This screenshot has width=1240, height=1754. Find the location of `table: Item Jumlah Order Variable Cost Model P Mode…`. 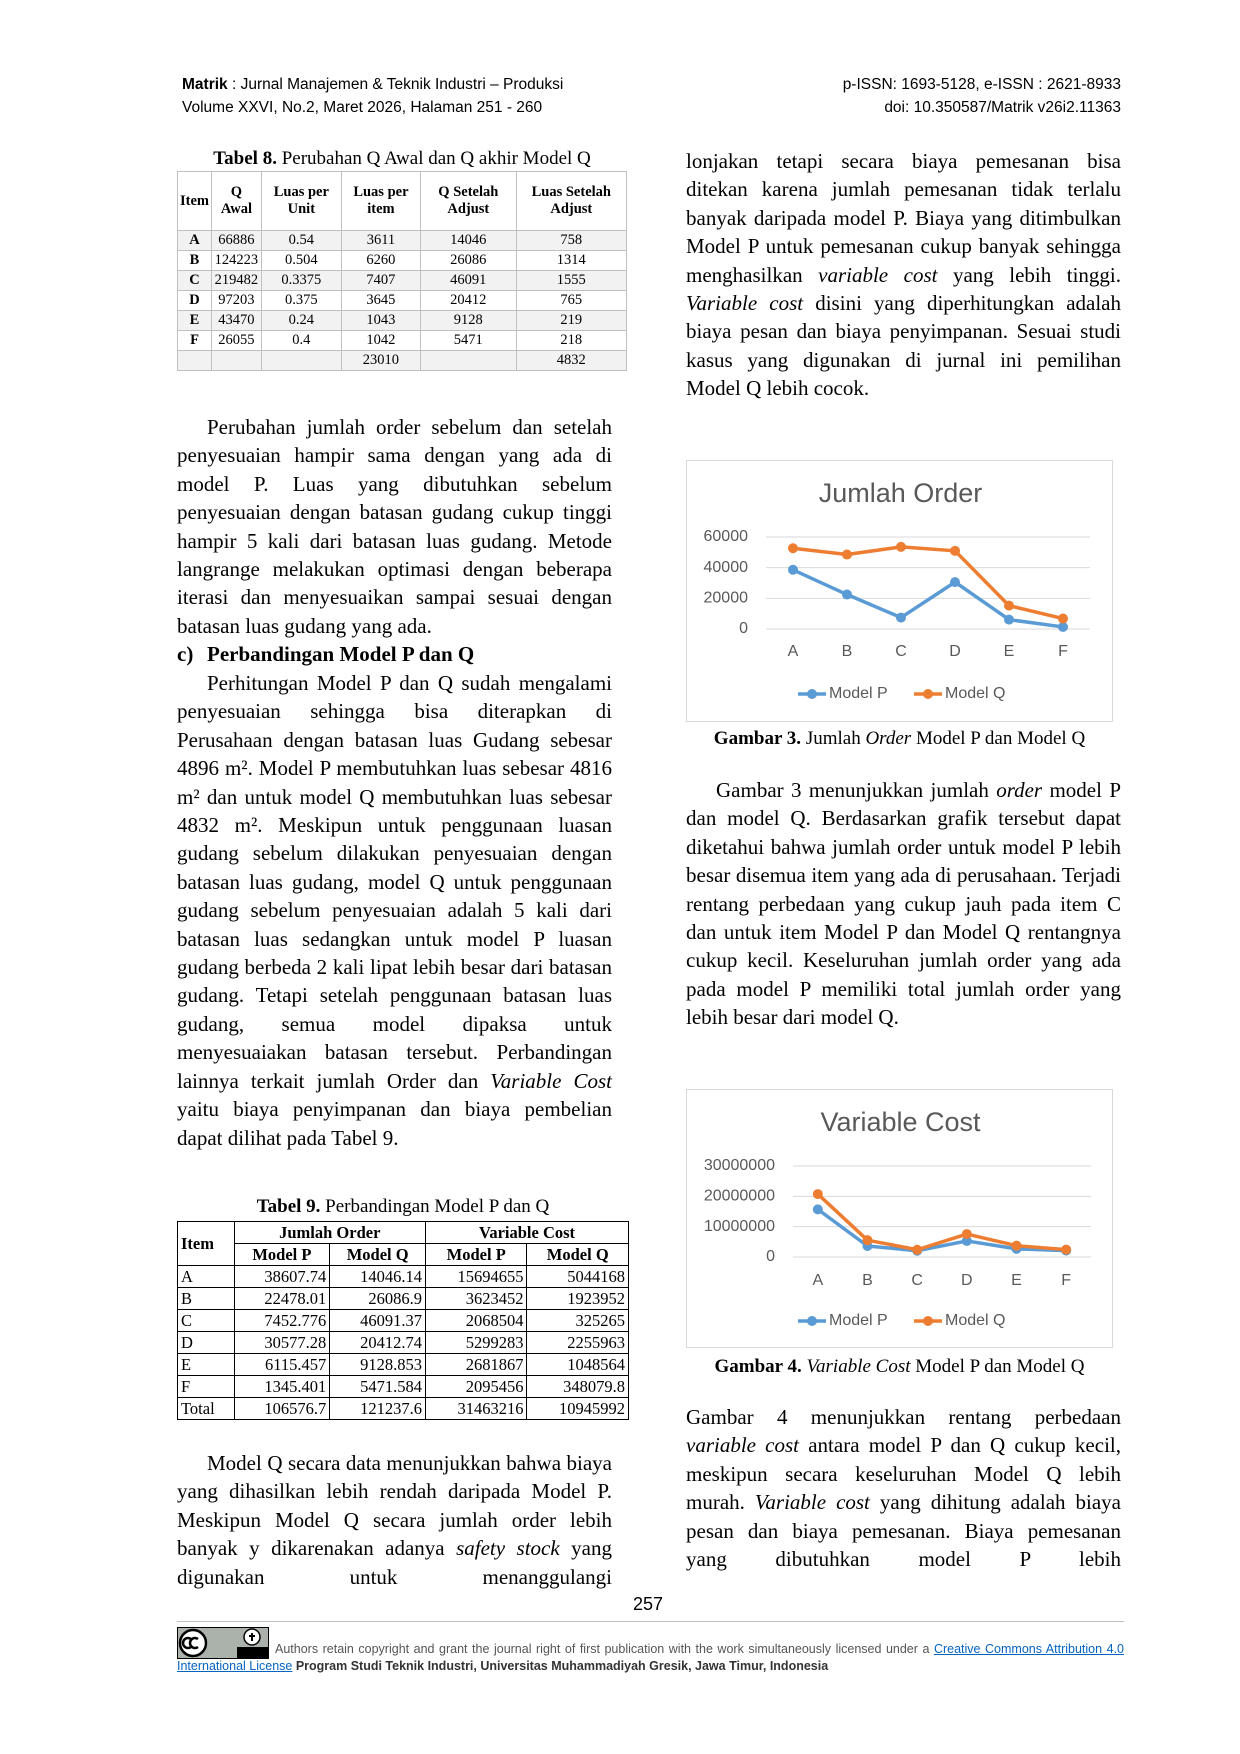

table: Item Jumlah Order Variable Cost Model P Mode… is located at coordinates (403, 1320).